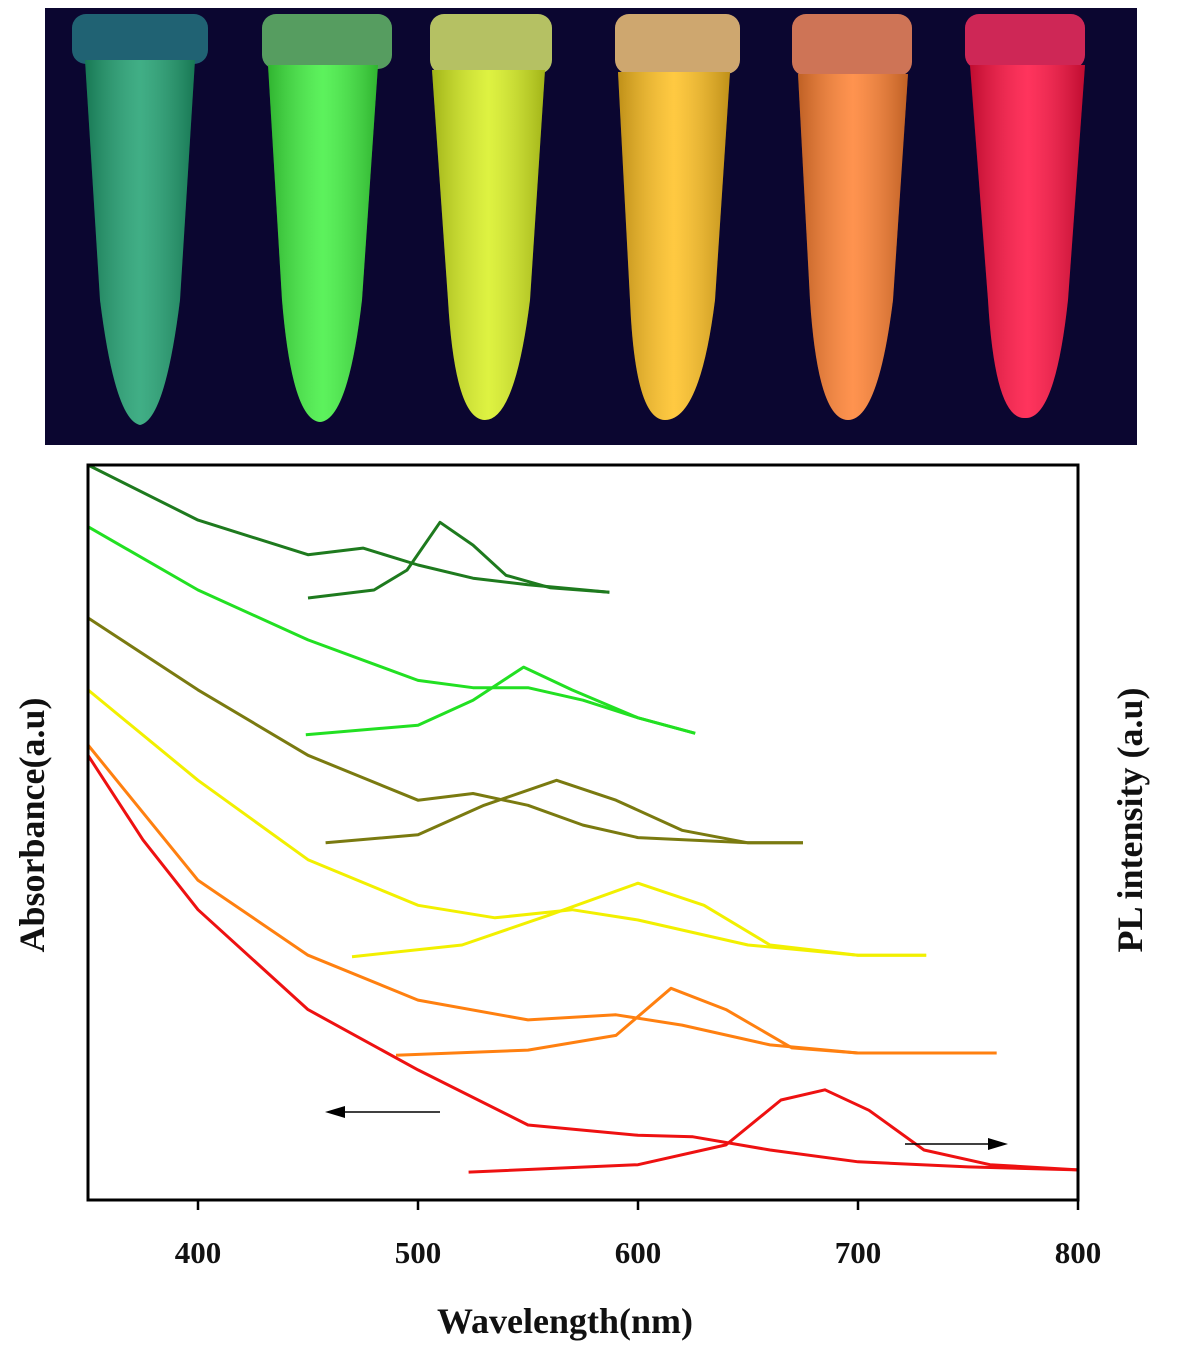 This screenshot has height=1368, width=1200. I want to click on y2-axis-label: PL intensity (a.u), so click(1130, 819).